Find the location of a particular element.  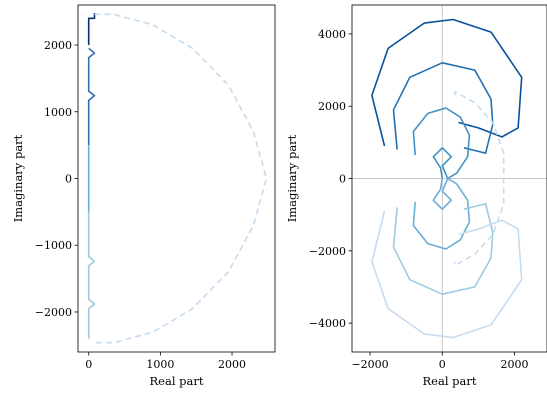

y-tick-label: 4000 is located at coordinates (332, 34).